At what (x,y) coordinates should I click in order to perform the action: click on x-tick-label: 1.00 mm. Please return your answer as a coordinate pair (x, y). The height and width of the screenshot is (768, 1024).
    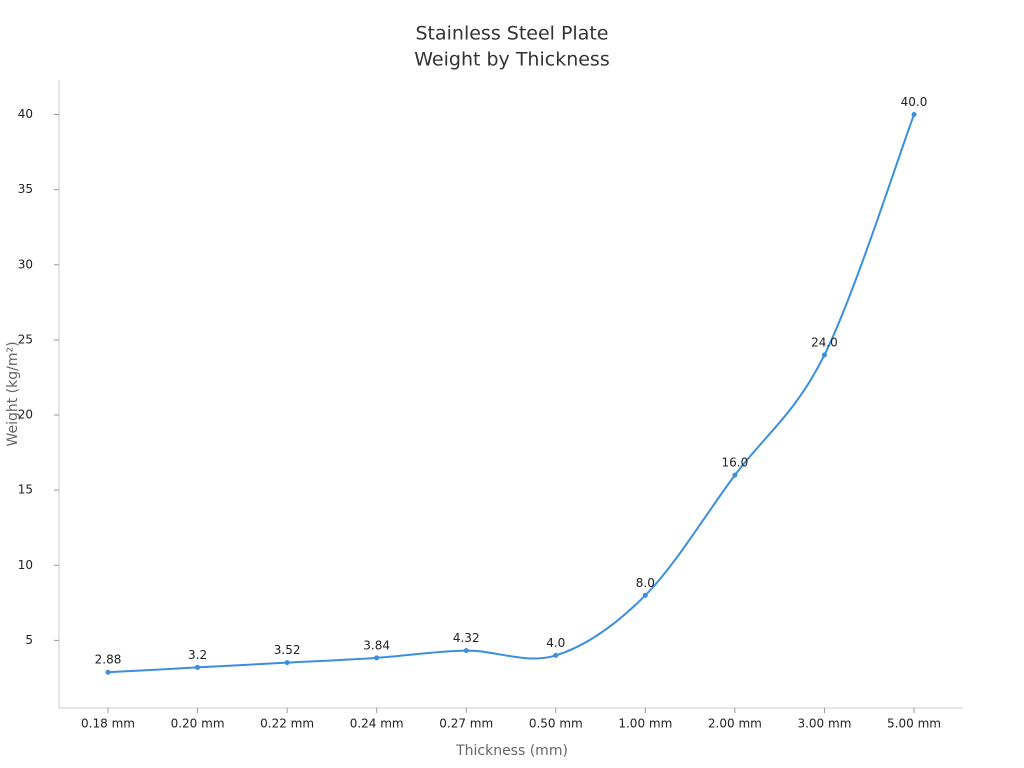
    Looking at the image, I should click on (645, 724).